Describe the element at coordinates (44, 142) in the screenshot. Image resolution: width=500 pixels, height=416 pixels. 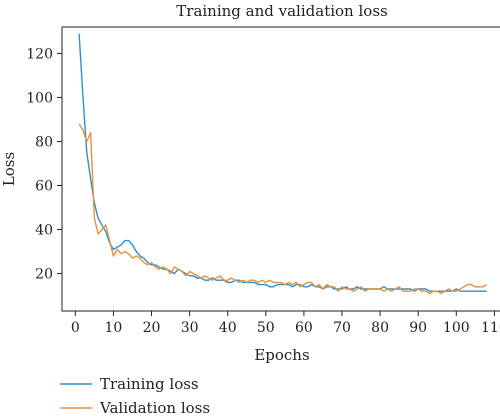
I see `y-tick-label: 80` at that location.